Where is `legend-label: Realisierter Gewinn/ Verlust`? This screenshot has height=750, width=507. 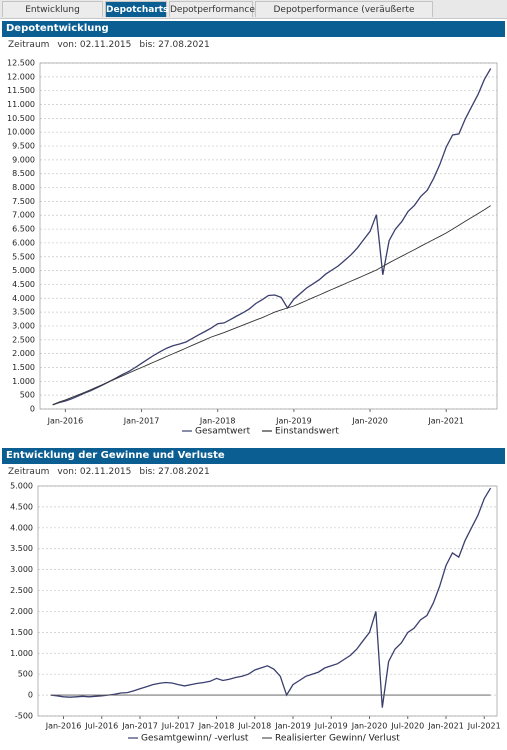
legend-label: Realisierter Gewinn/ Verlust is located at coordinates (337, 739).